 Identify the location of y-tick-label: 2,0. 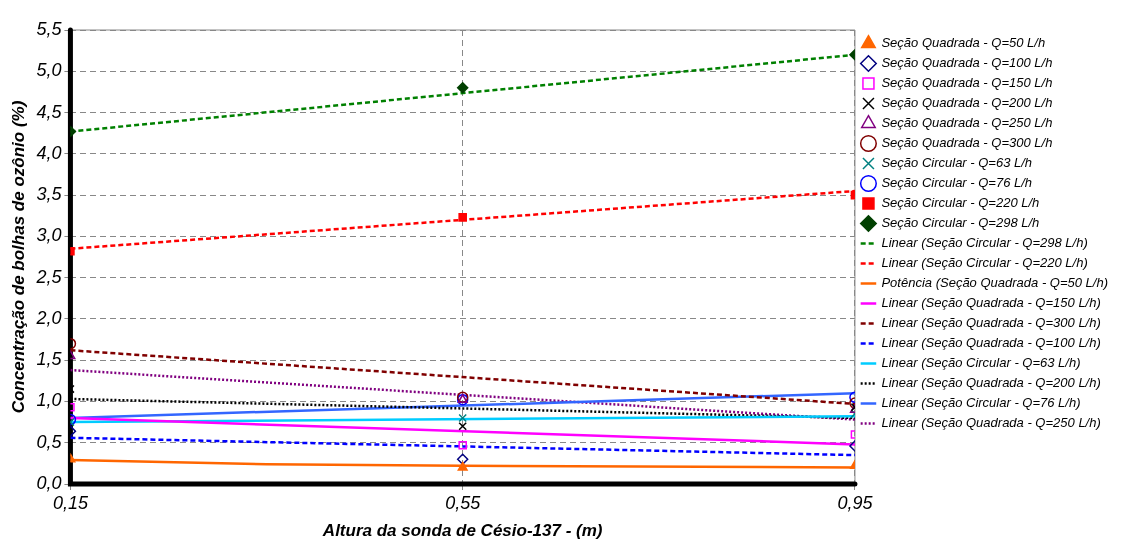
(48, 317).